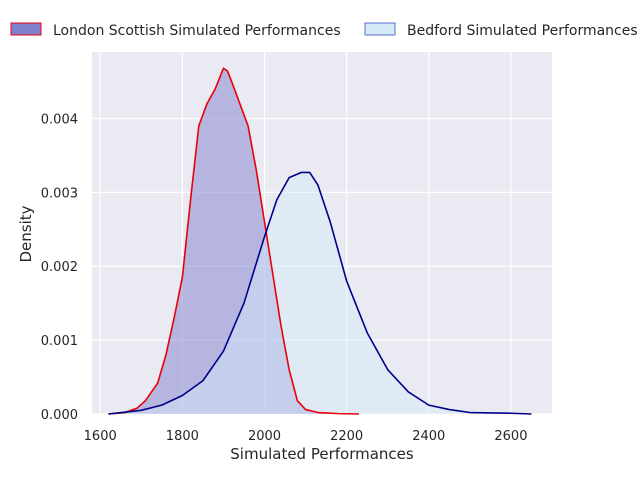 This screenshot has width=640, height=480. I want to click on x-tick-label: 2200, so click(346, 436).